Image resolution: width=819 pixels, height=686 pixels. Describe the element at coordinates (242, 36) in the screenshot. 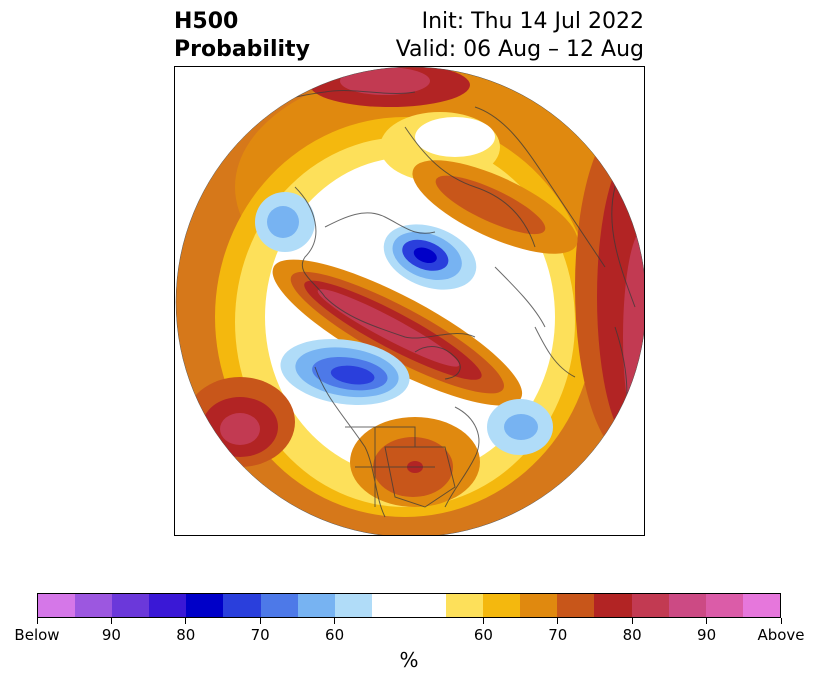

I see `title-left: H500 Probability` at that location.